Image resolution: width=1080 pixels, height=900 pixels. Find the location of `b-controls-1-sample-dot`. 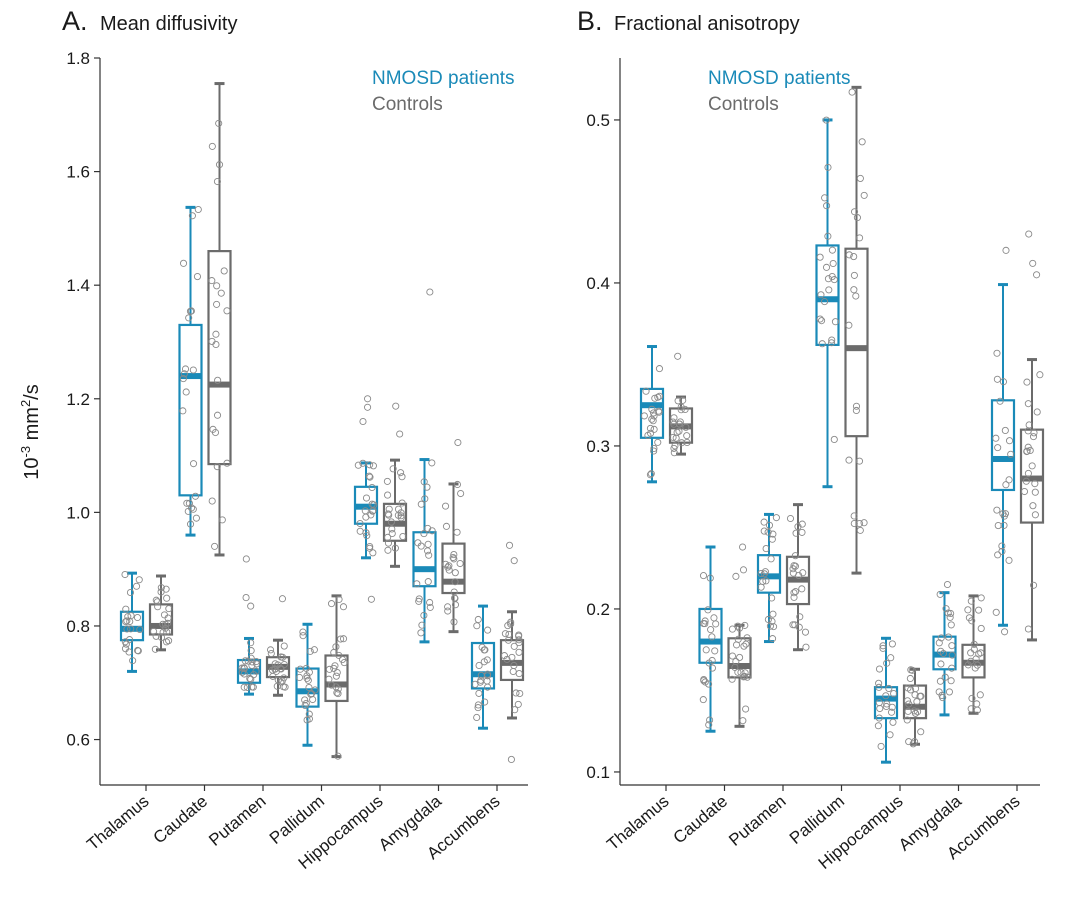

b-controls-1-sample-dot is located at coordinates (745, 673).